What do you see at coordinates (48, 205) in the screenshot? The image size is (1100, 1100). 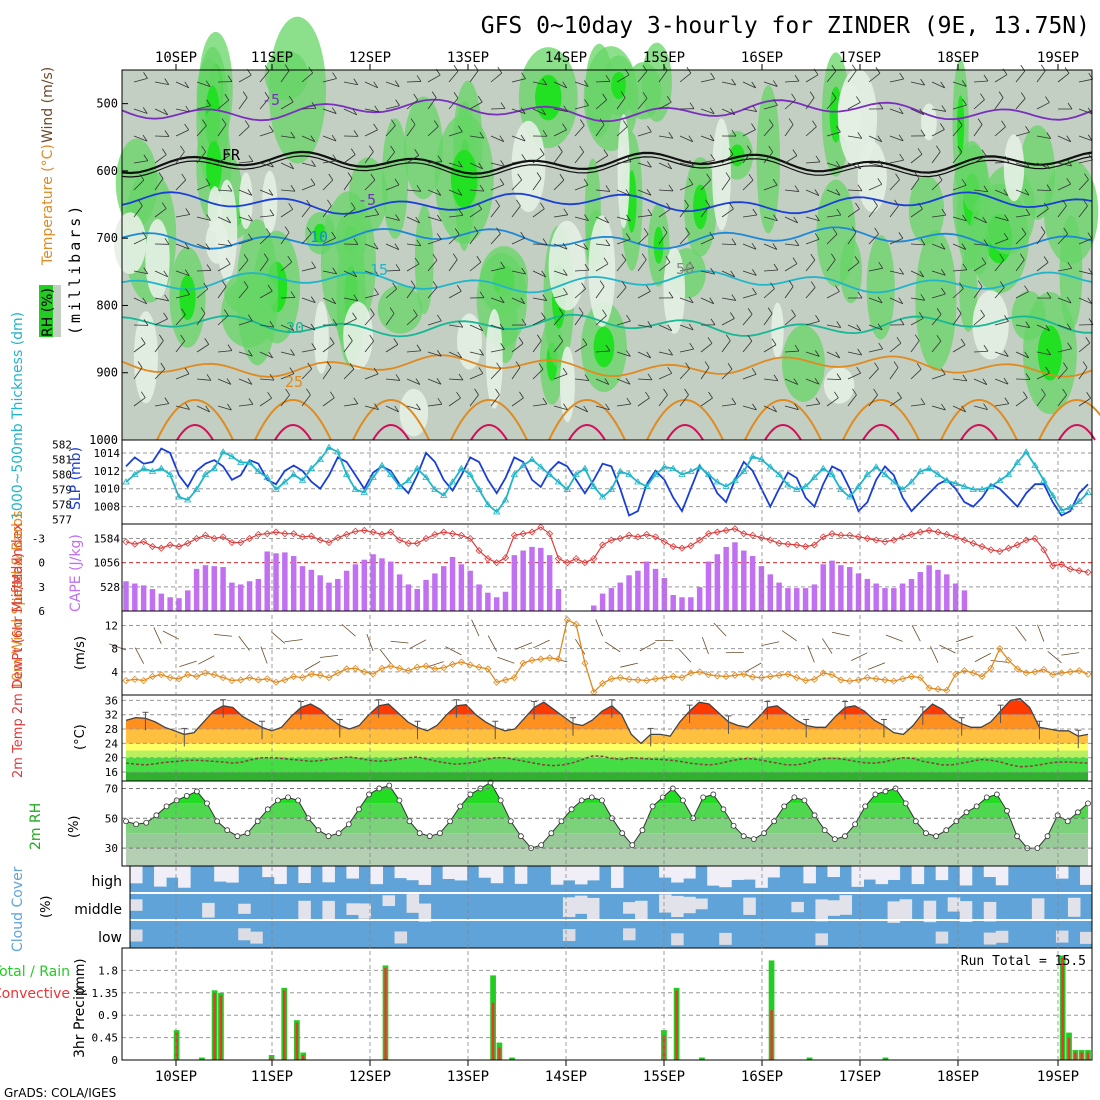 I see `ua-ylabel-temp: Temperature (°C)` at bounding box center [48, 205].